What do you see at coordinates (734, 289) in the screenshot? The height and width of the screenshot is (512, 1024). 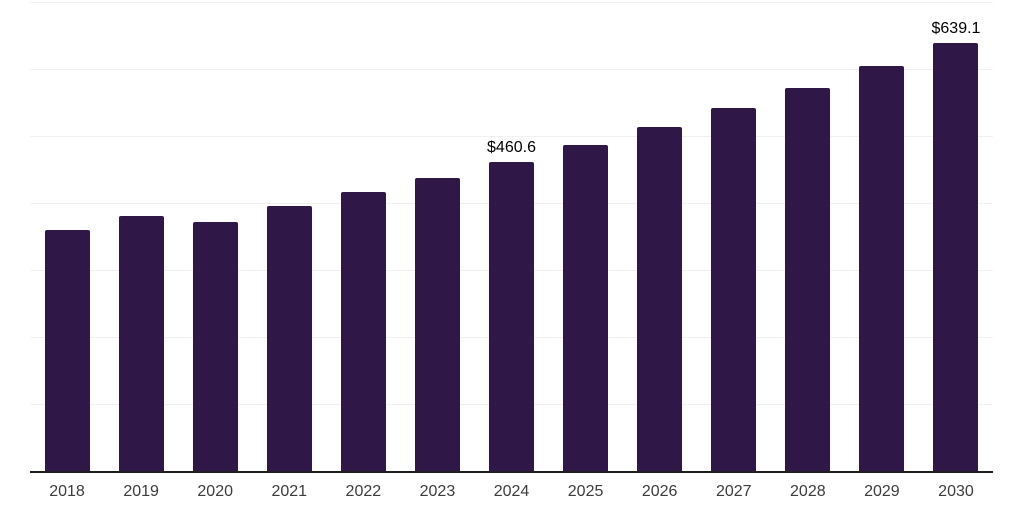 I see `bar-2027` at bounding box center [734, 289].